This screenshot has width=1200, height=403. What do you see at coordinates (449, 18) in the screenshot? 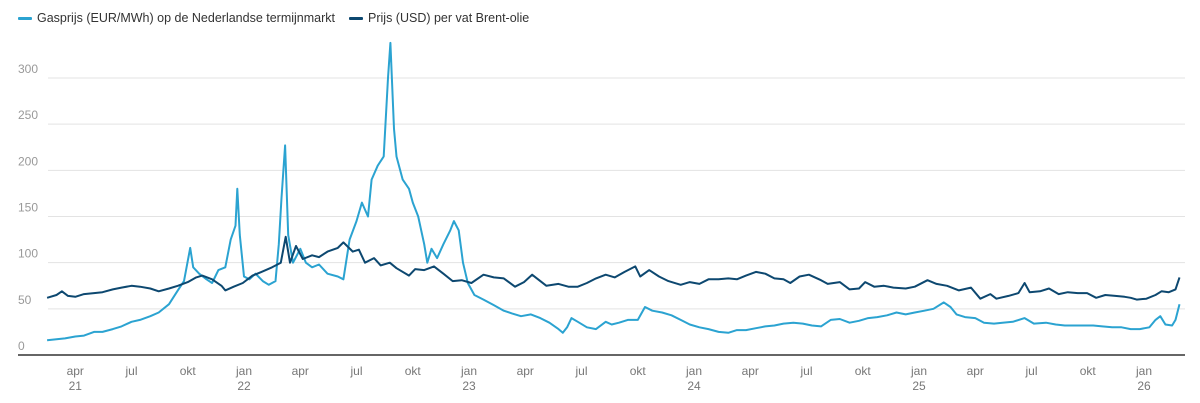
I see `legend-label-brent: Prijs (USD) per vat Brent-olie` at bounding box center [449, 18].